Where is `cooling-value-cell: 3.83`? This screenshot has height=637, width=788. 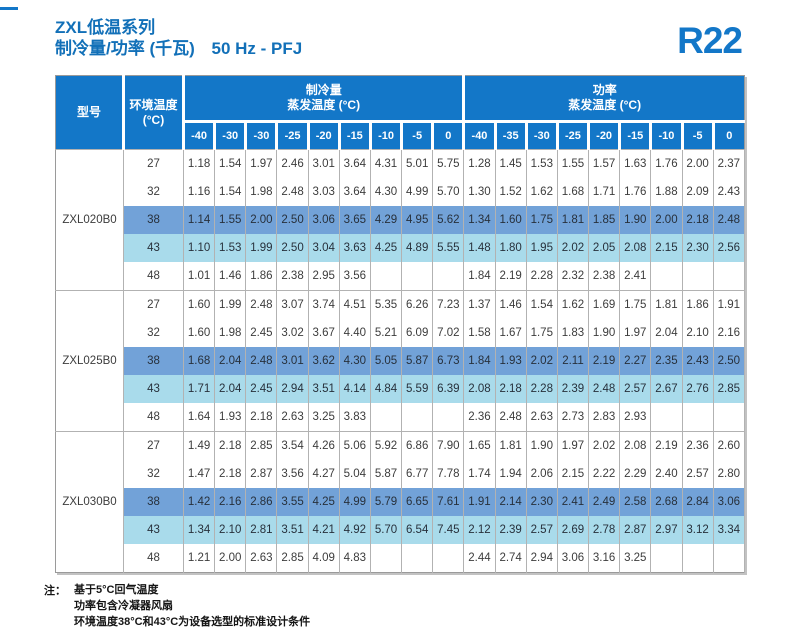 cooling-value-cell: 3.83 is located at coordinates (355, 417).